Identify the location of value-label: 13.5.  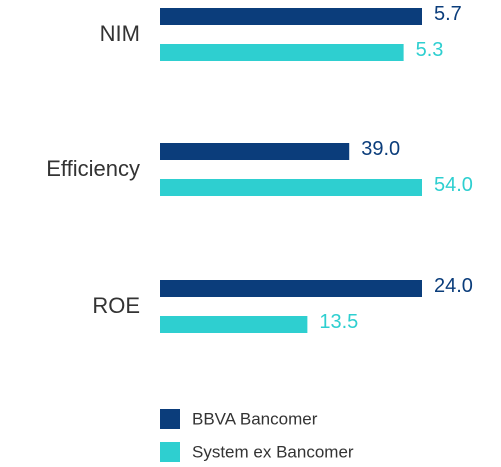
(338, 322).